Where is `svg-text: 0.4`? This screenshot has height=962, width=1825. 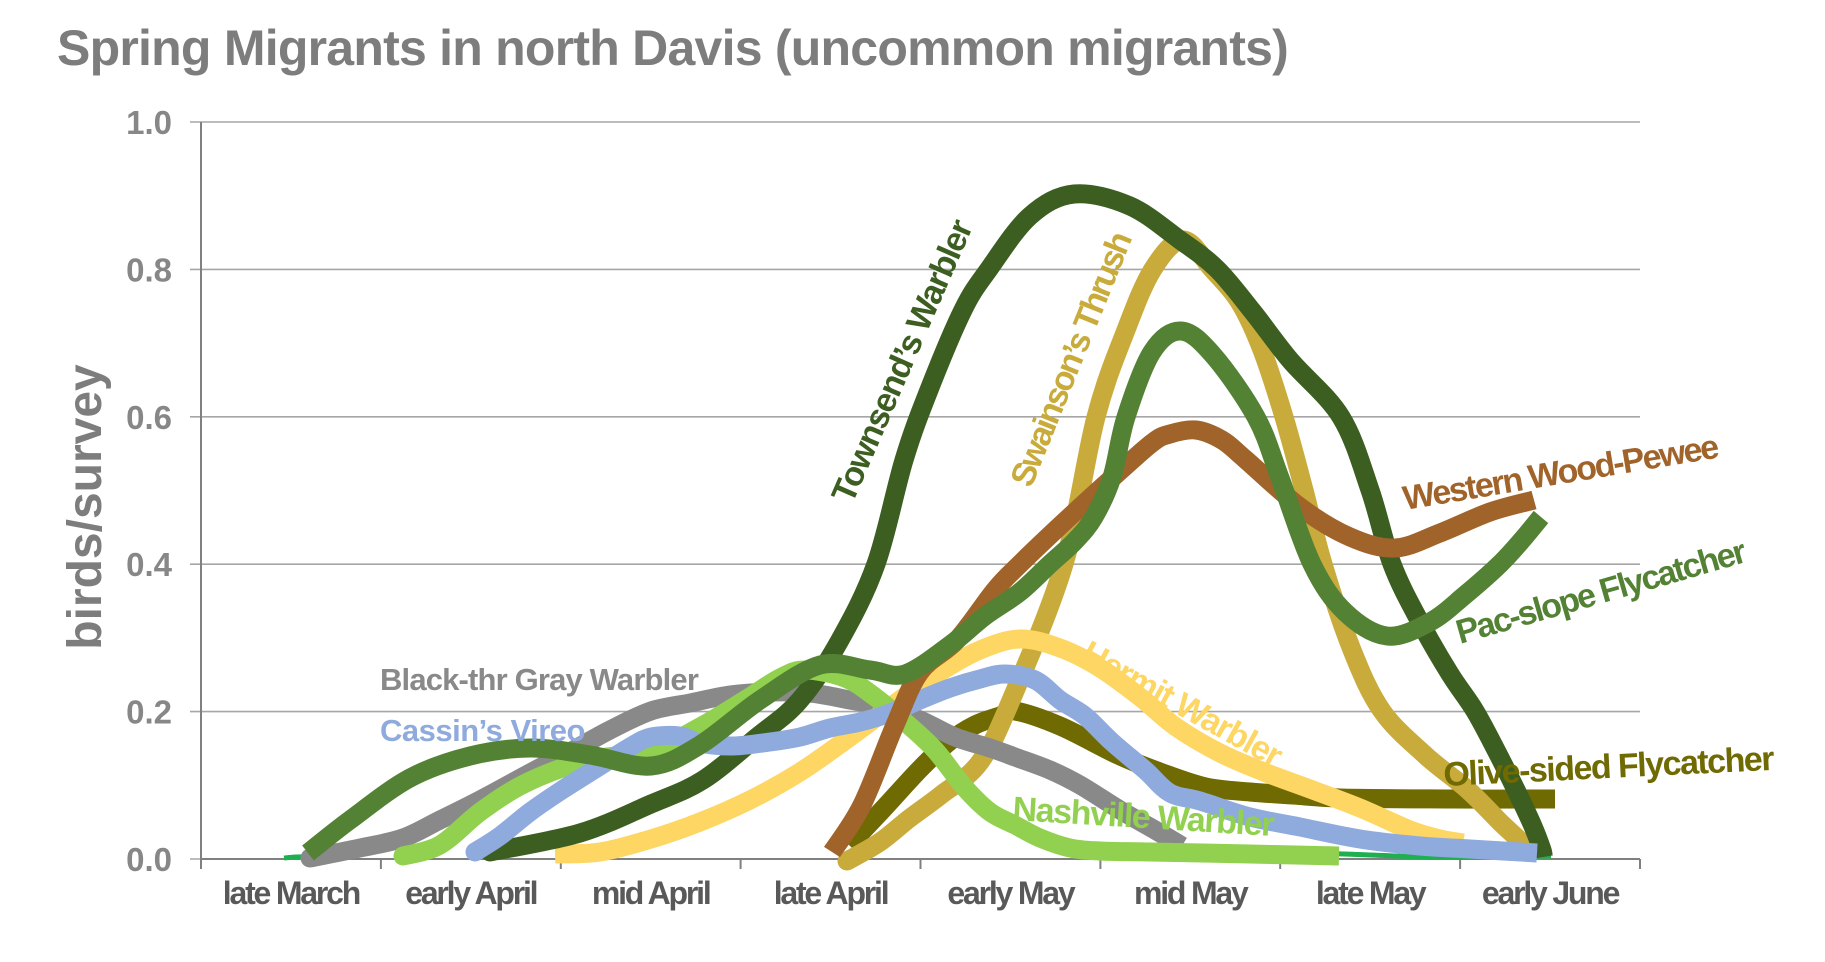
svg-text: 0.4 is located at coordinates (149, 564).